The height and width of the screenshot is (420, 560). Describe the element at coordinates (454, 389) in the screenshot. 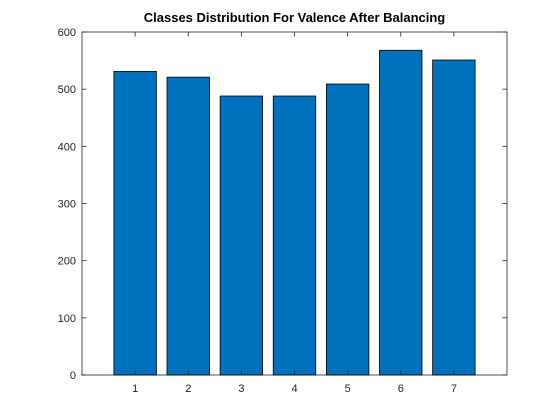

I see `x-tick-label: 7` at that location.